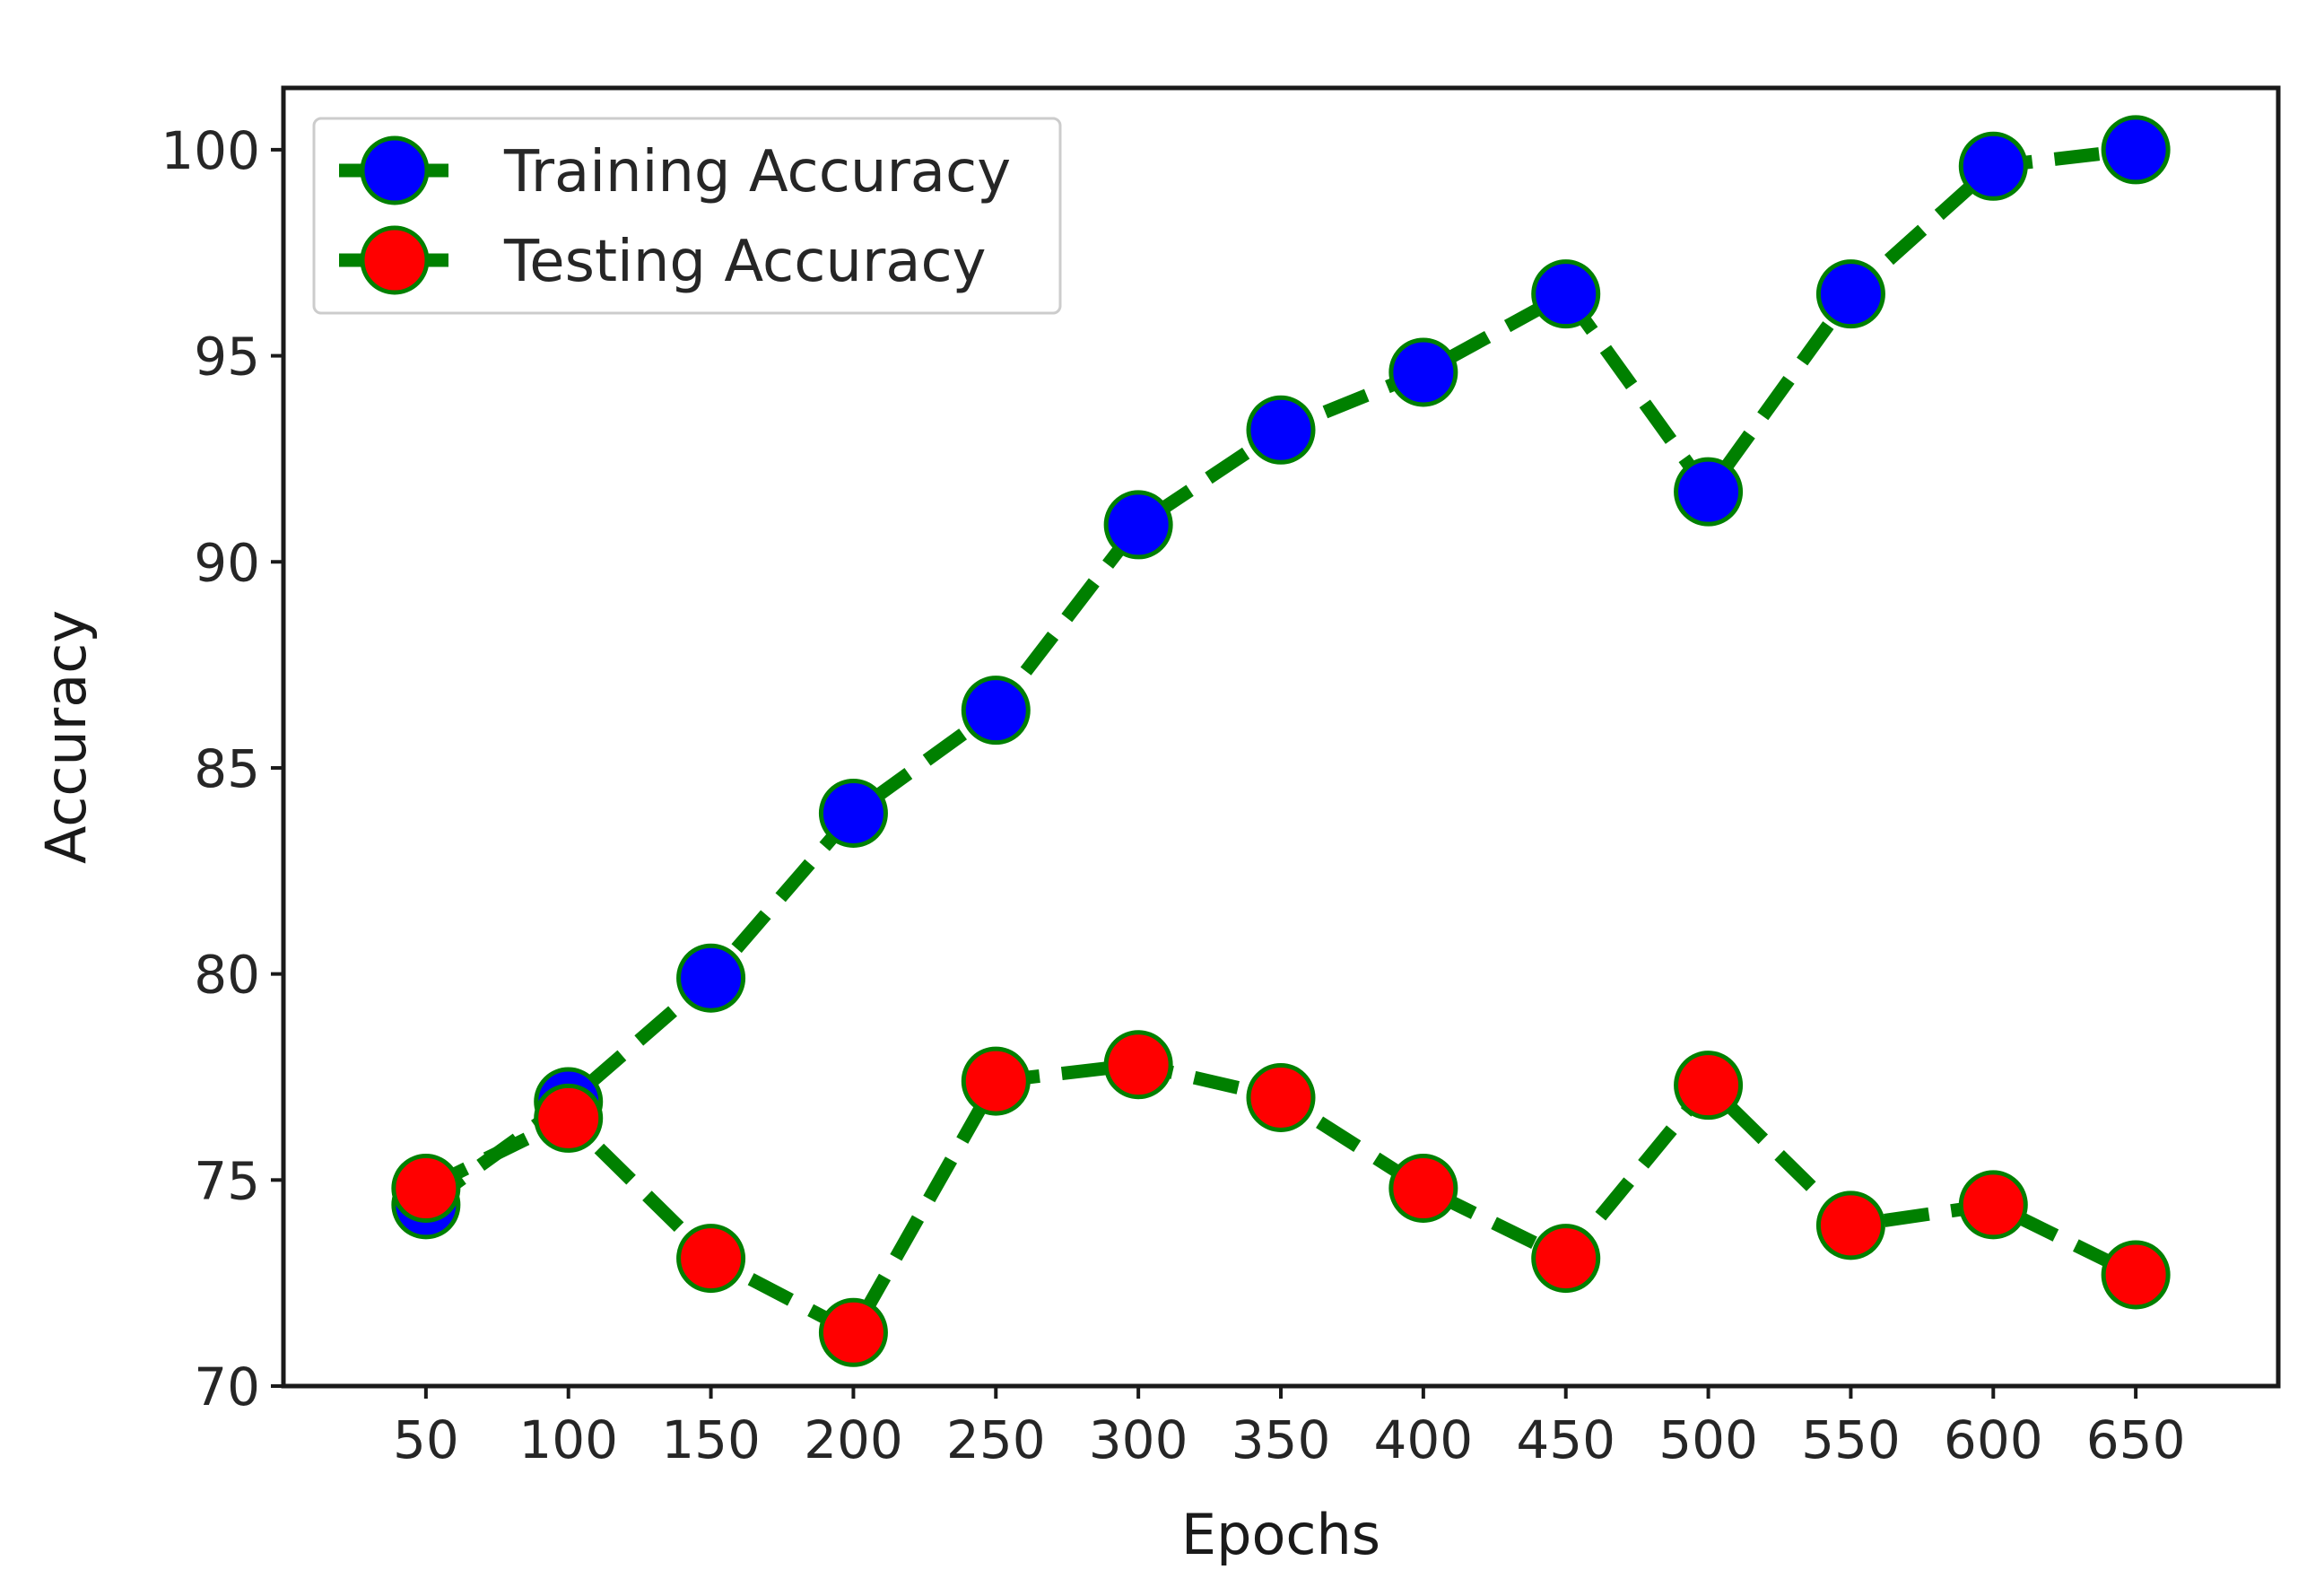  What do you see at coordinates (426, 1439) in the screenshot?
I see `x-tick-label: 50` at bounding box center [426, 1439].